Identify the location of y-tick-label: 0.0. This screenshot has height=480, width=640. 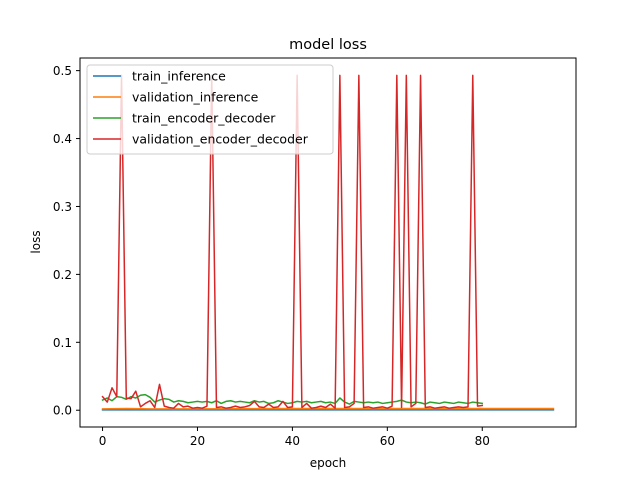
(62, 411).